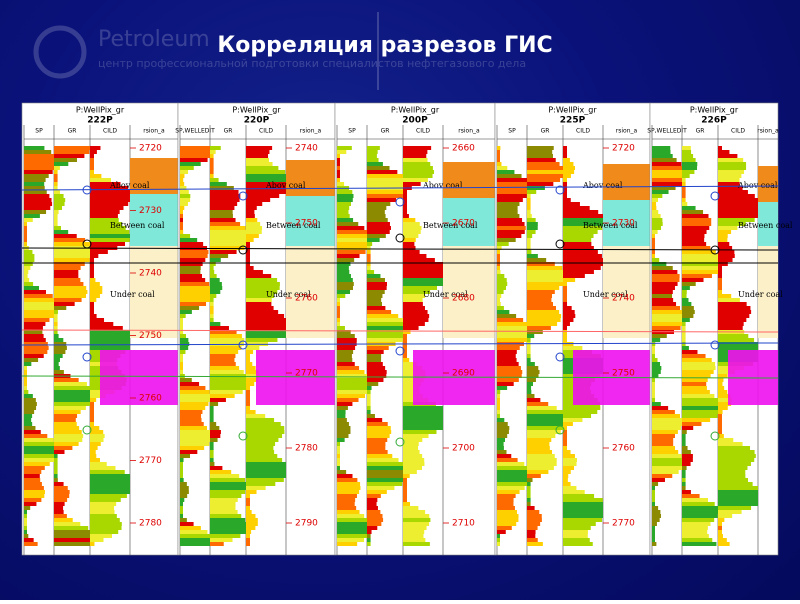  I want to click on zone-fill, so click(310, 222).